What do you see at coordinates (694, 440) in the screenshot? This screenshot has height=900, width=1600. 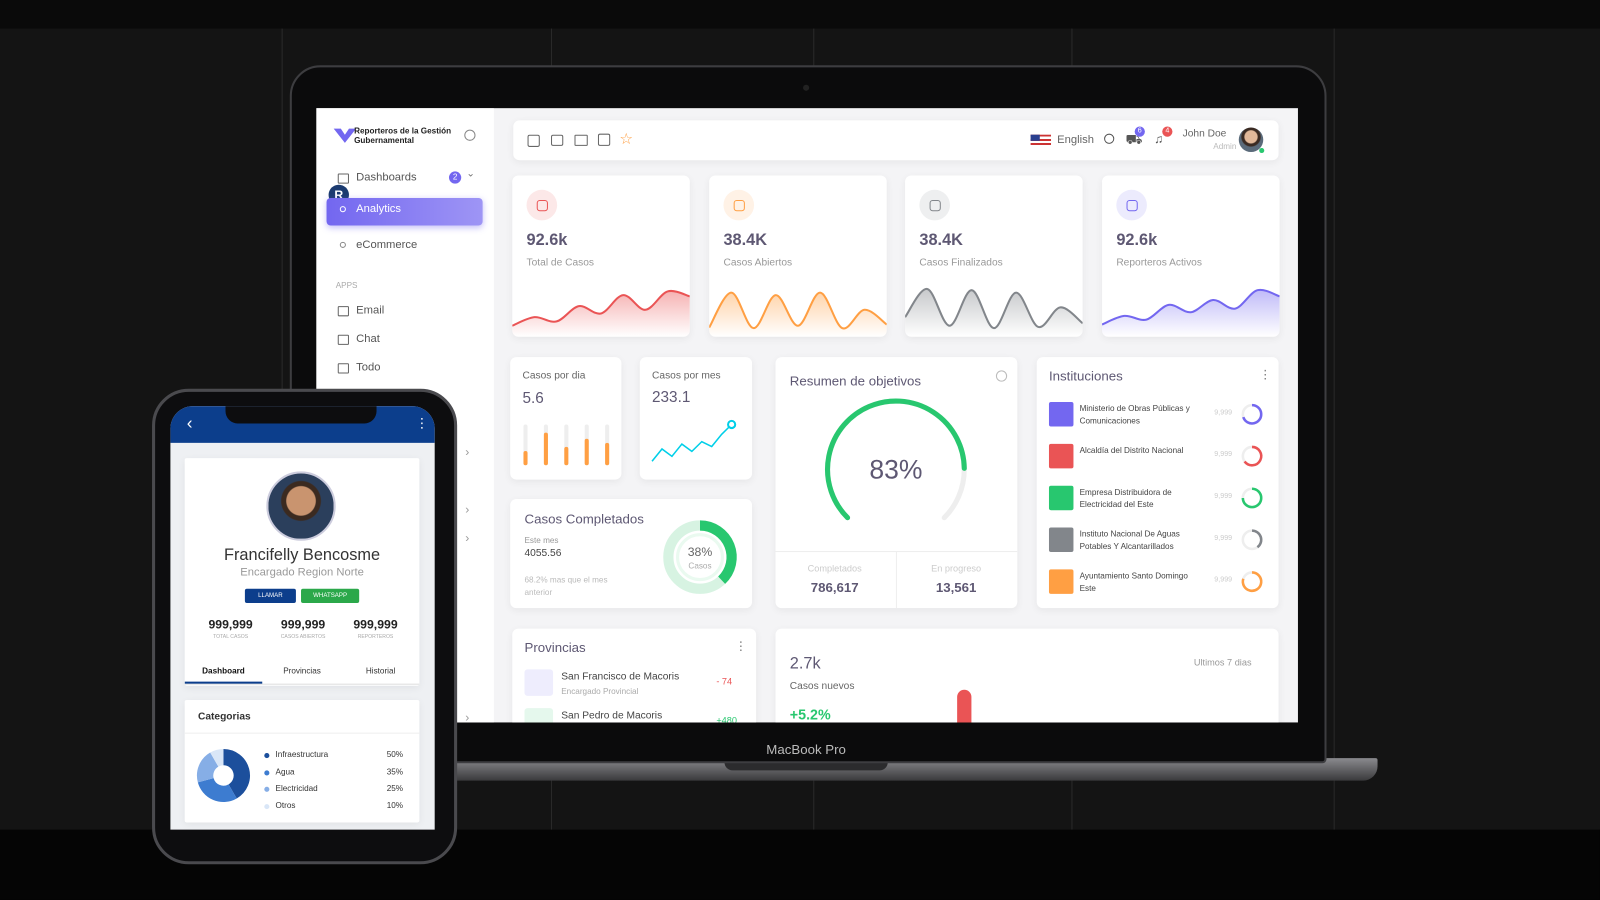 I see `line-chart` at bounding box center [694, 440].